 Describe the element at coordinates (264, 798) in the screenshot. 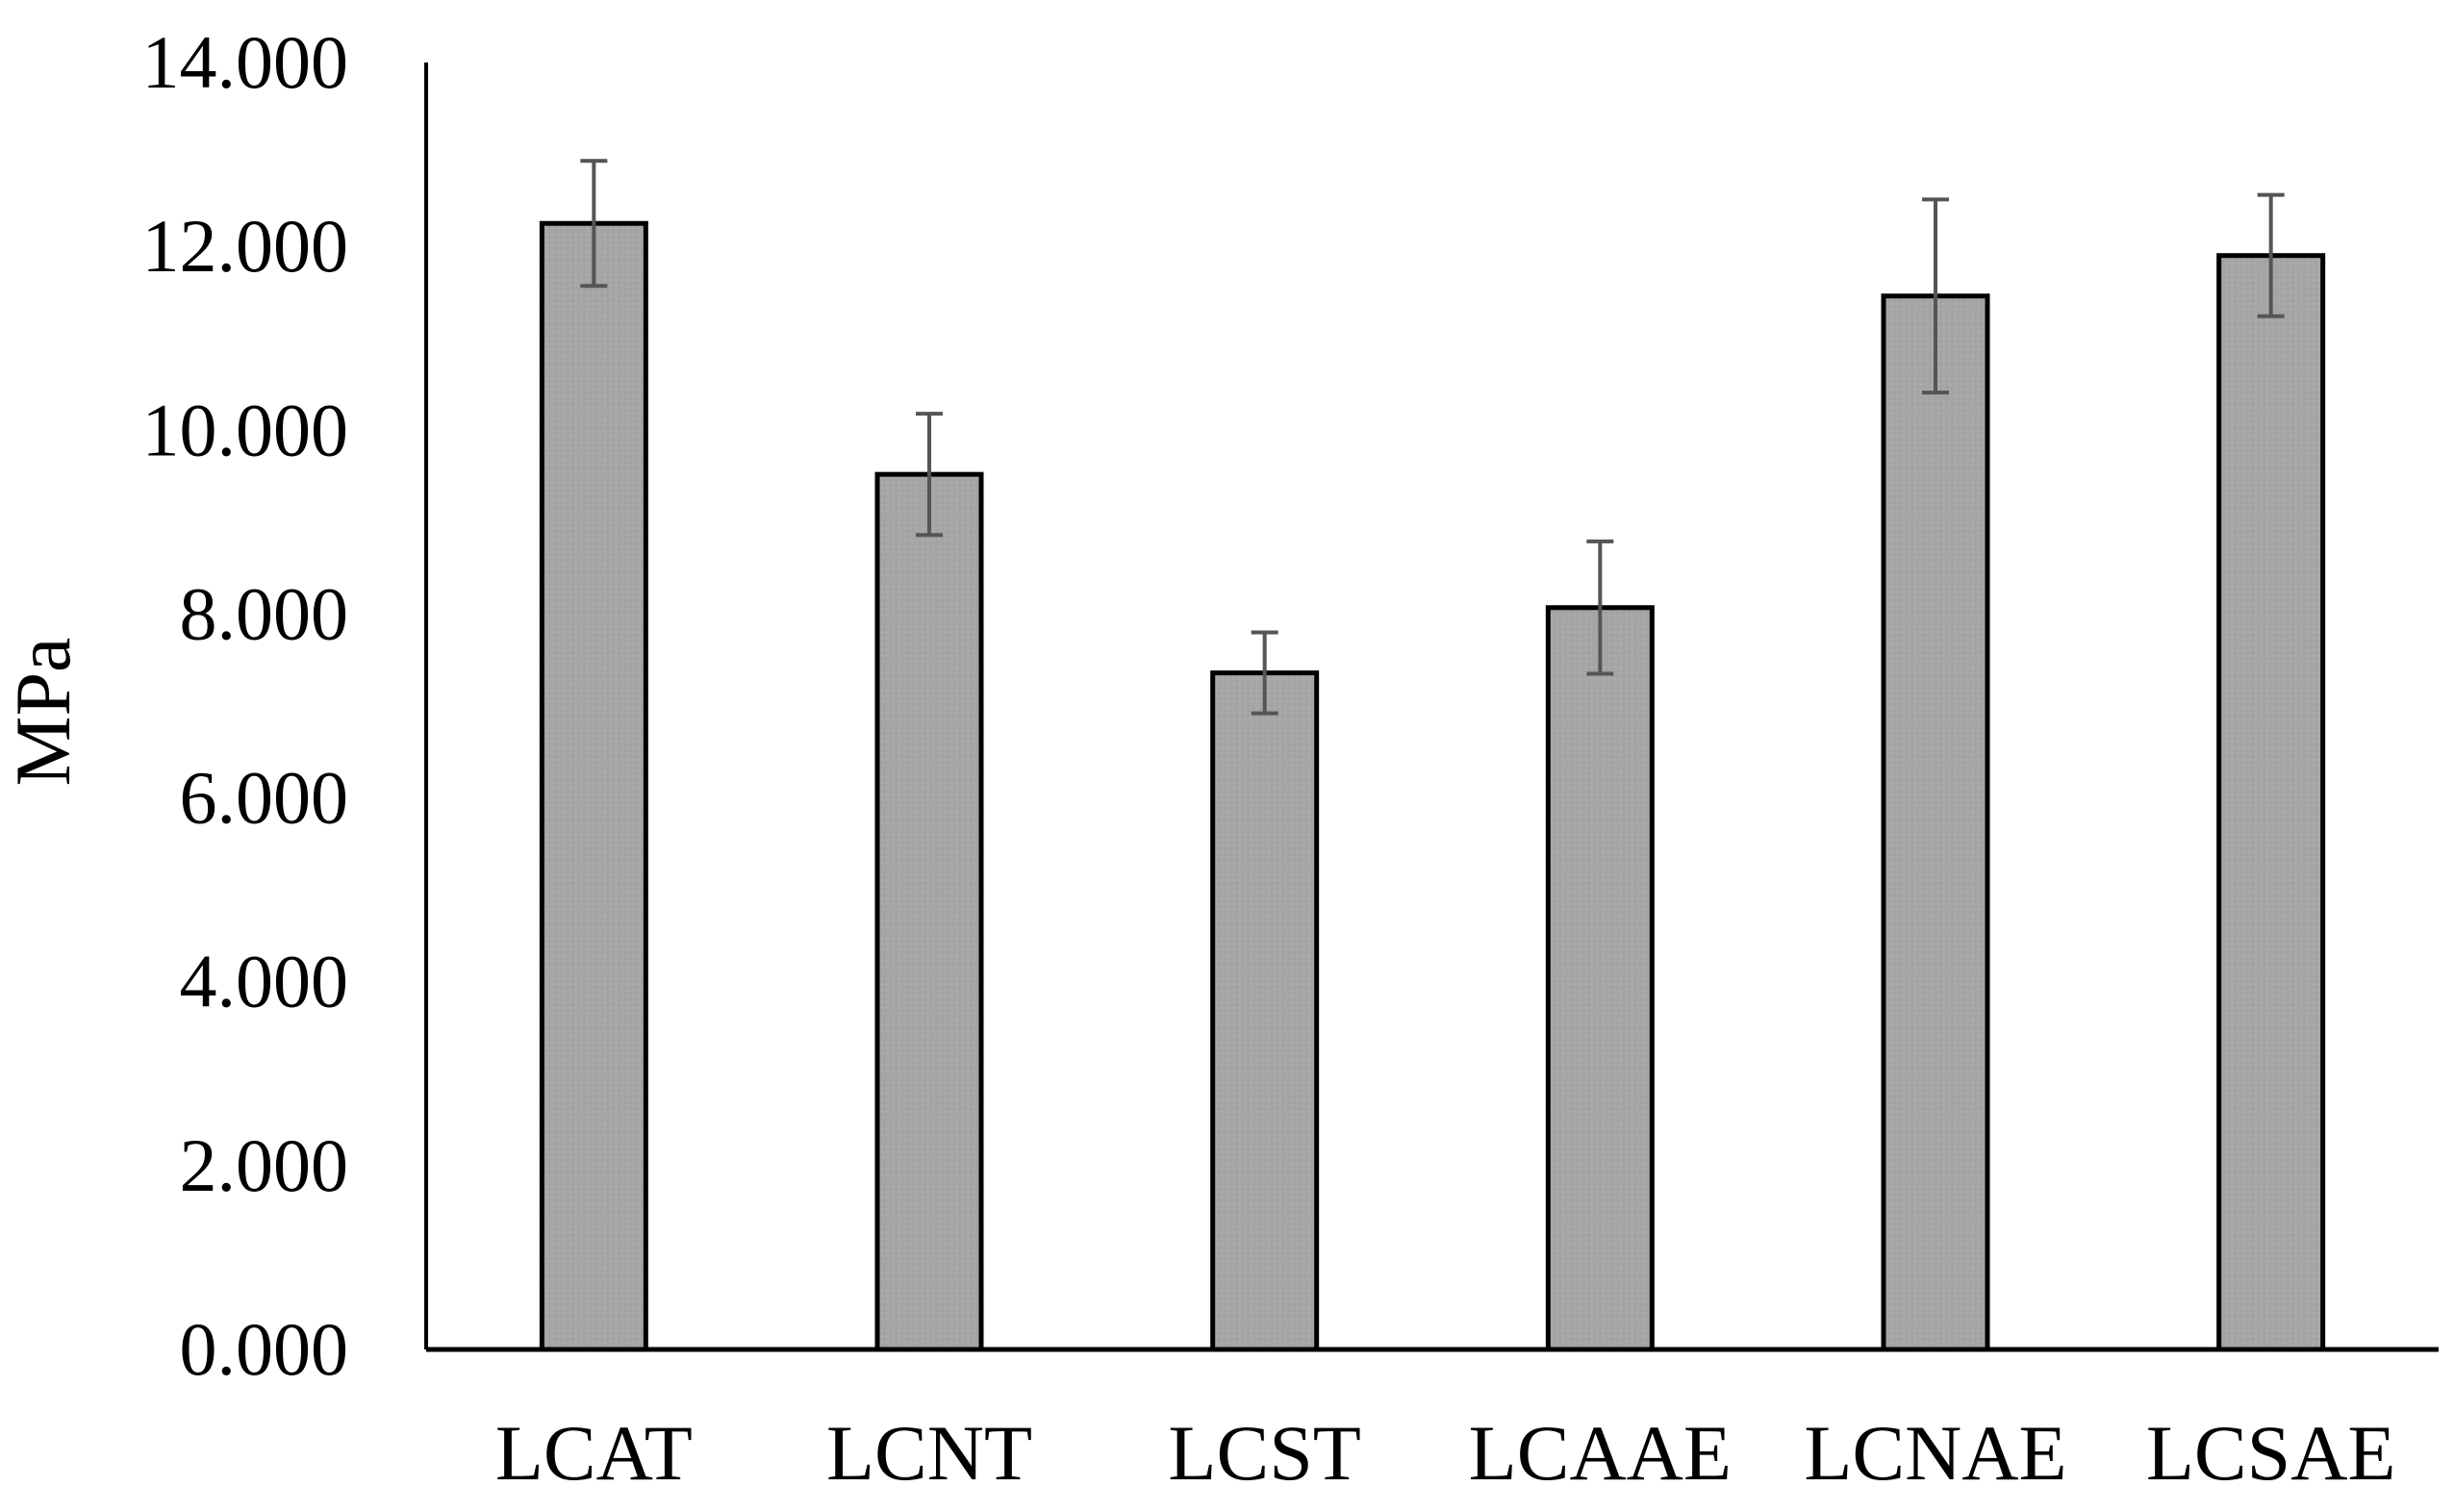

I see `y-tick-label: 6.000` at that location.